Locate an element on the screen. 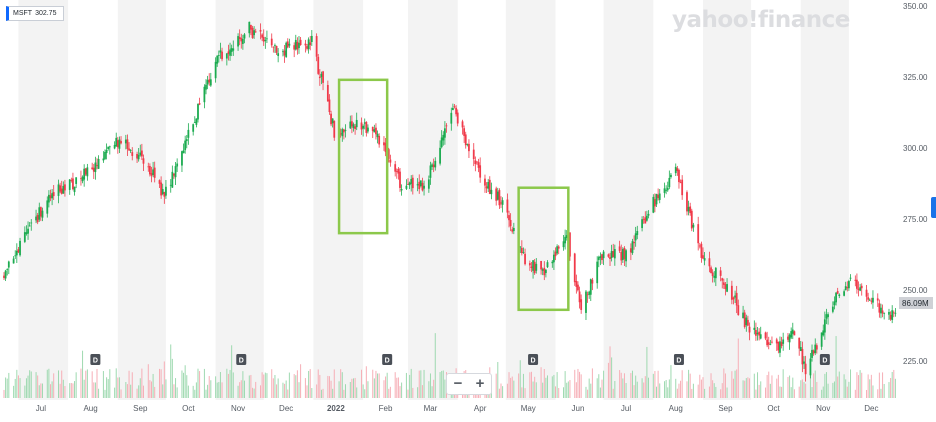 This screenshot has width=936, height=422. x-tick-label: Jul is located at coordinates (41, 408).